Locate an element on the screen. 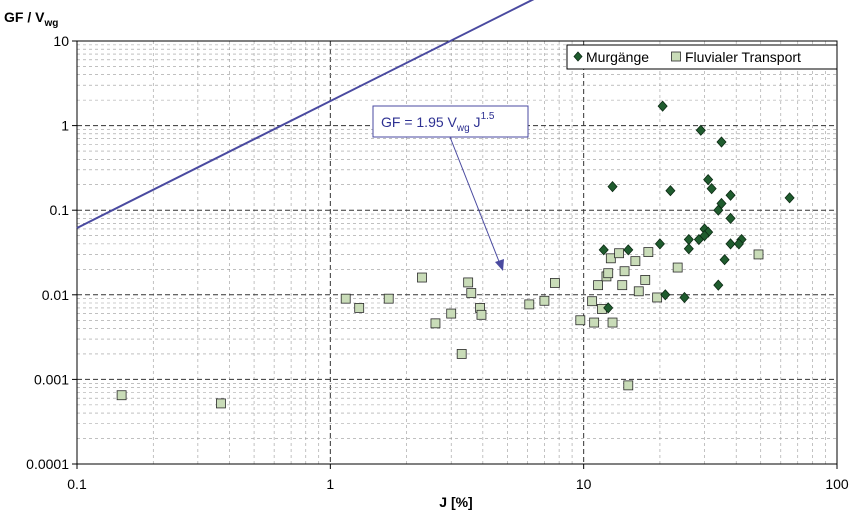  legend-label-fluvial: Fluvialer Transport is located at coordinates (743, 57).